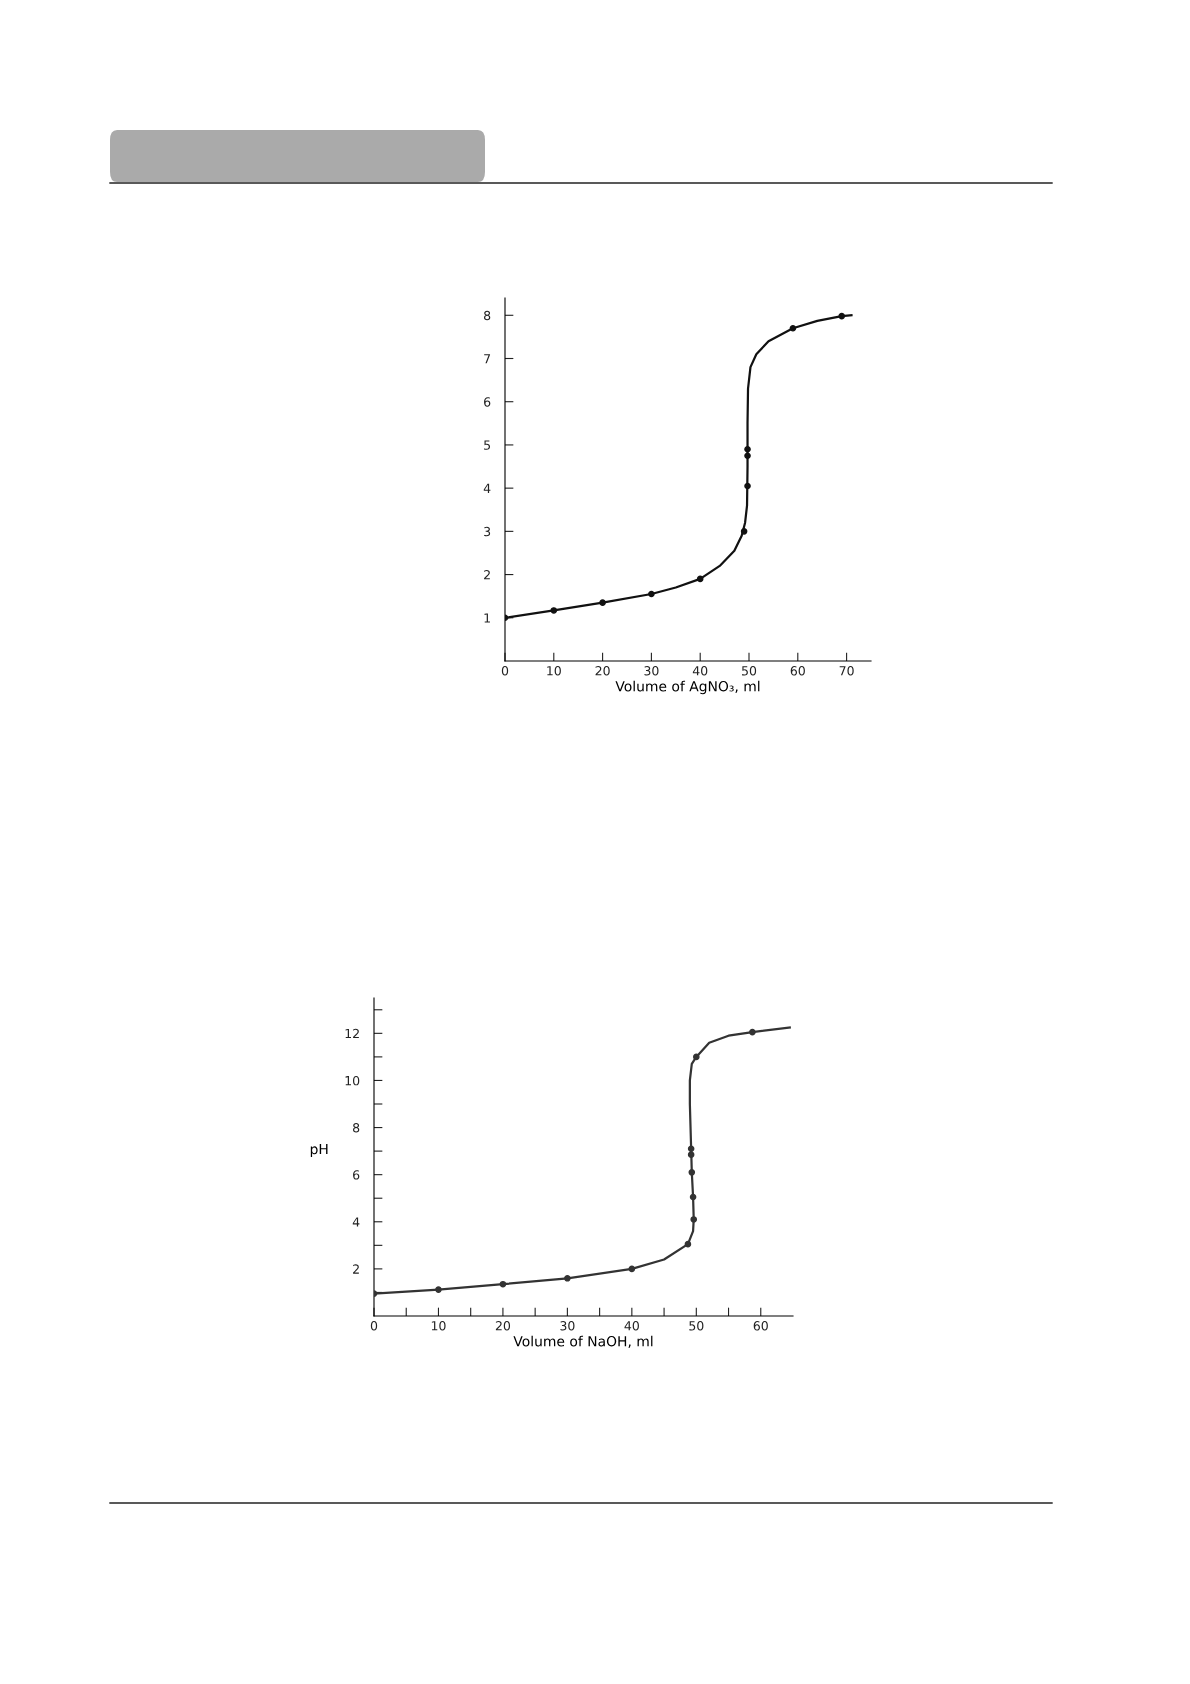 This screenshot has width=1190, height=1684. What do you see at coordinates (487, 531) in the screenshot?
I see `y-tick-label: 3` at bounding box center [487, 531].